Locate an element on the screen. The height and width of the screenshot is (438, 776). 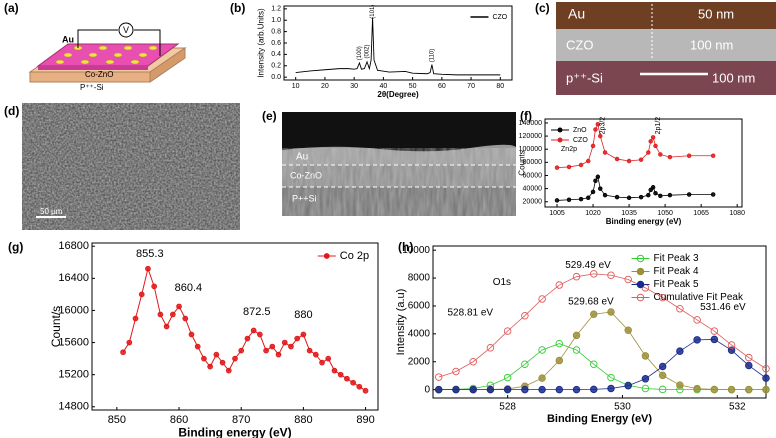
y-tick-label: 14800 is located at coordinates (73, 407).